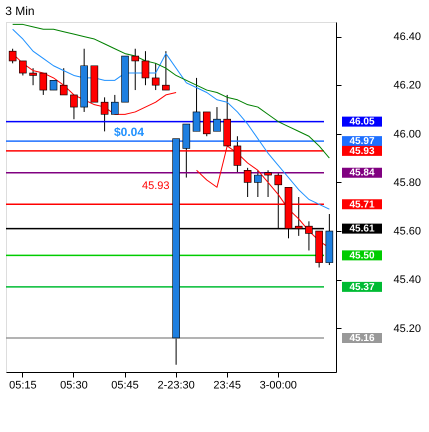 The width and height of the screenshot is (429, 432). Describe the element at coordinates (125, 386) in the screenshot. I see `x-tick-label: 05:45` at that location.